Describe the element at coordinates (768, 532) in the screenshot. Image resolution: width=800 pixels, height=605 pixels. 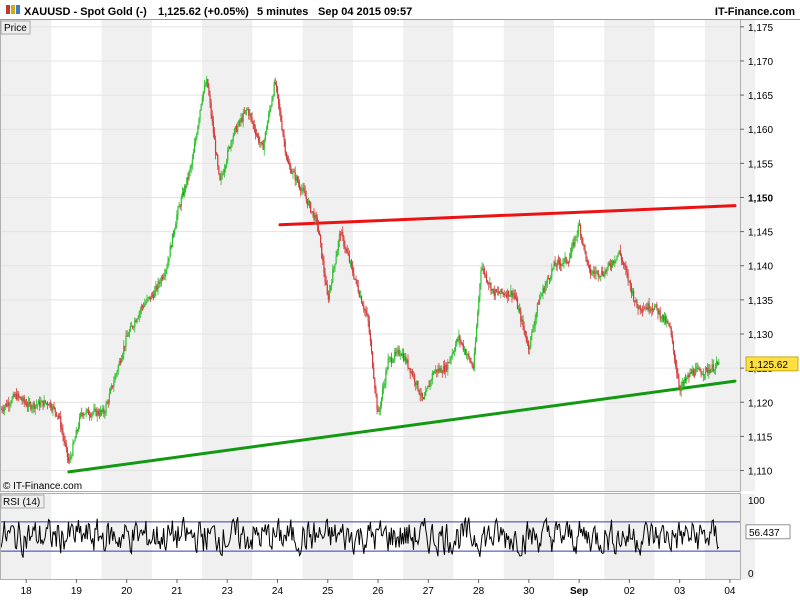
I see `rsi-last-value-marker: 56.437` at that location.